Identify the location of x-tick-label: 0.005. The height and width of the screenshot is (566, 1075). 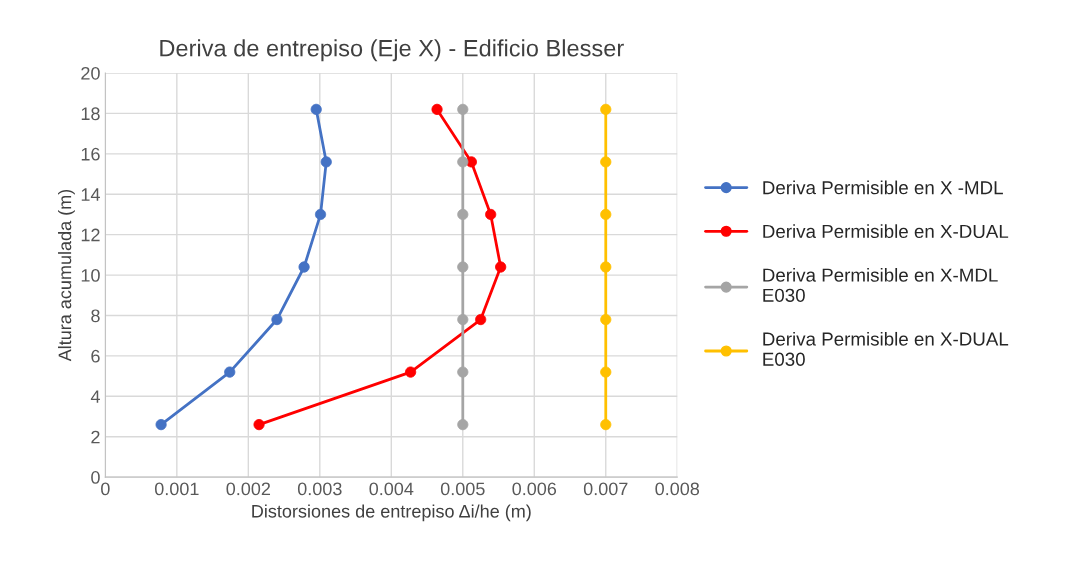
(462, 489).